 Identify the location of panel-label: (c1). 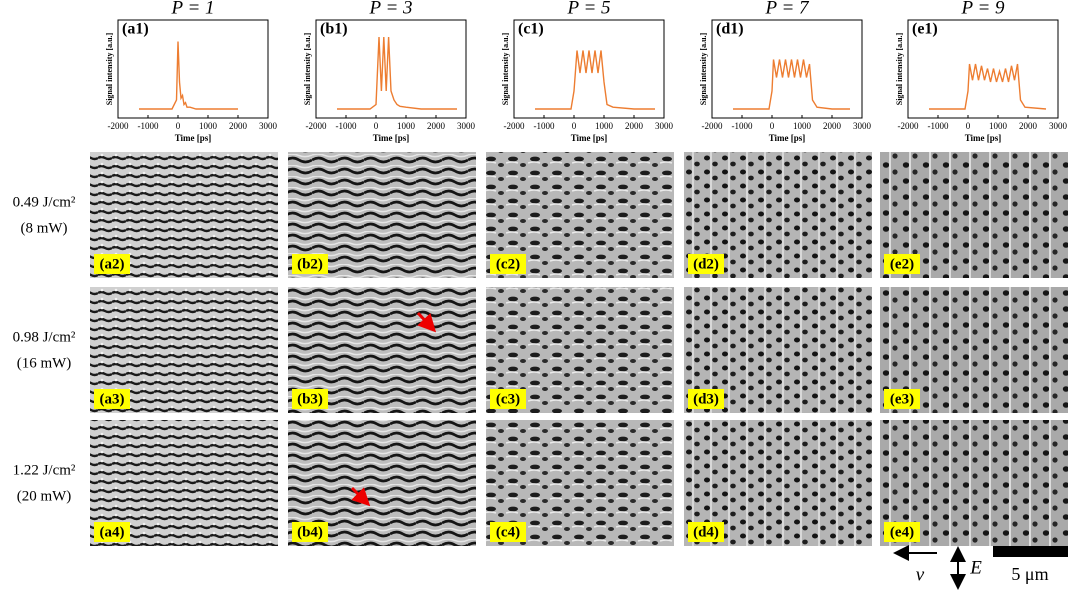
(531, 29).